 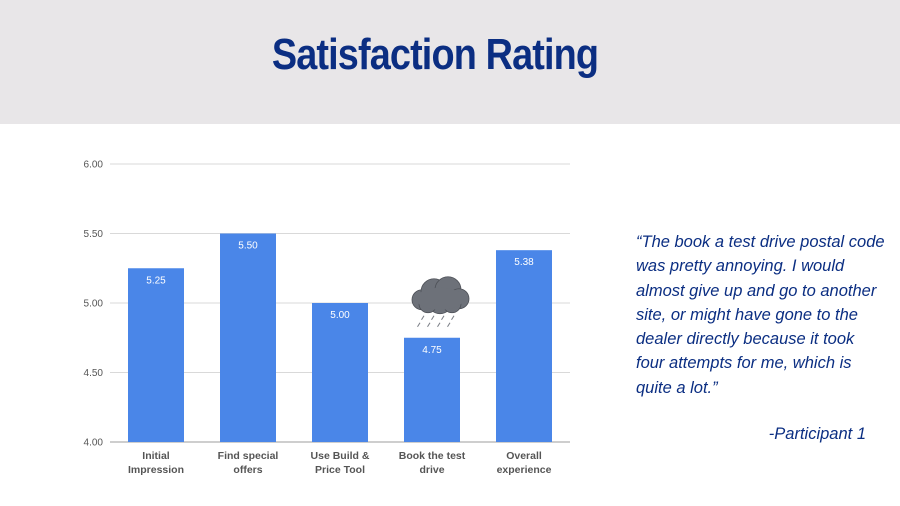 What do you see at coordinates (432, 350) in the screenshot?
I see `data-label: 4.75` at bounding box center [432, 350].